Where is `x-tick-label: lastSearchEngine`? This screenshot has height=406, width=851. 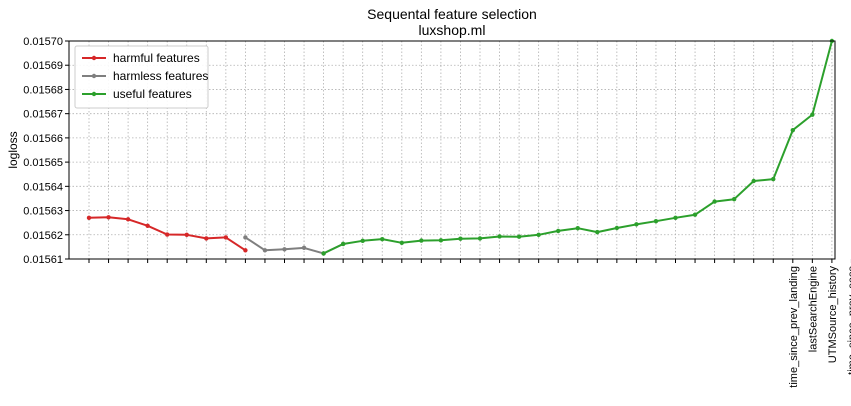
x-tick-label: lastSearchEngine is located at coordinates (813, 309).